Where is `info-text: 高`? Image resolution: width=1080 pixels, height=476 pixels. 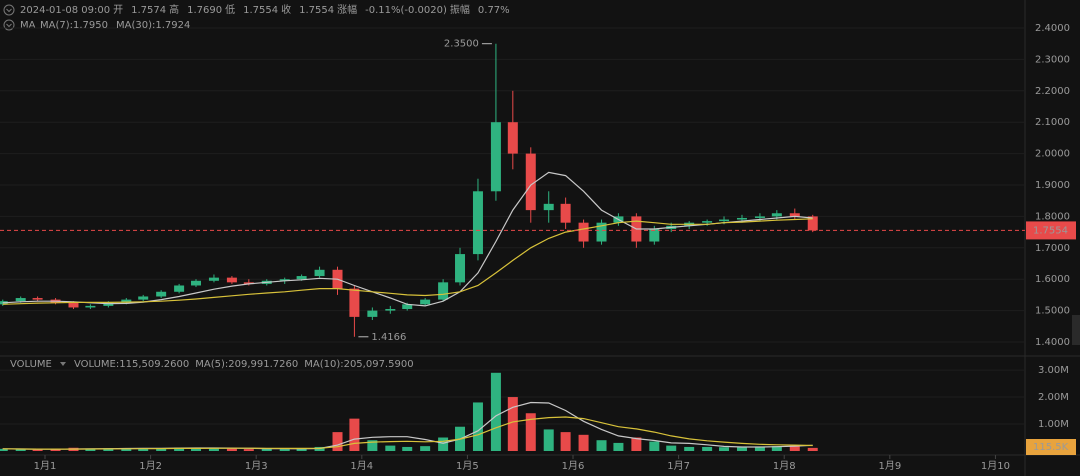 info-text: 高 is located at coordinates (174, 9).